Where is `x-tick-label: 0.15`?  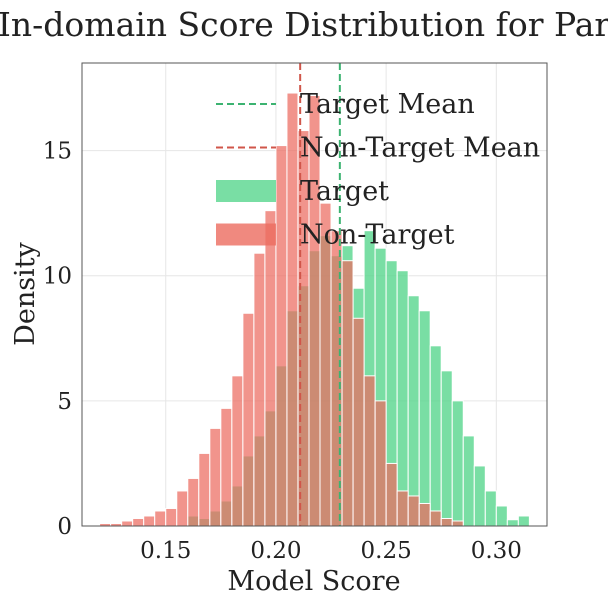 x-tick-label: 0.15 is located at coordinates (165, 551).